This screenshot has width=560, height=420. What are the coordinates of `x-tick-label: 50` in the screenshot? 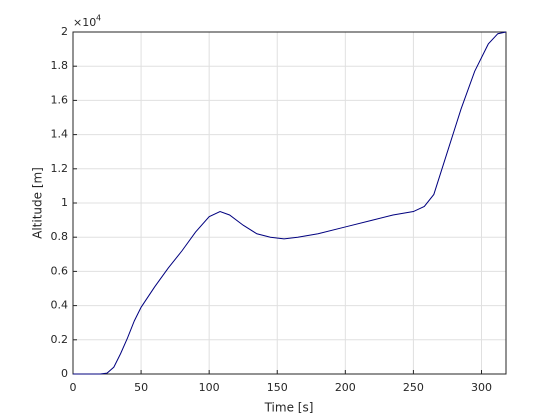 It's located at (141, 387).